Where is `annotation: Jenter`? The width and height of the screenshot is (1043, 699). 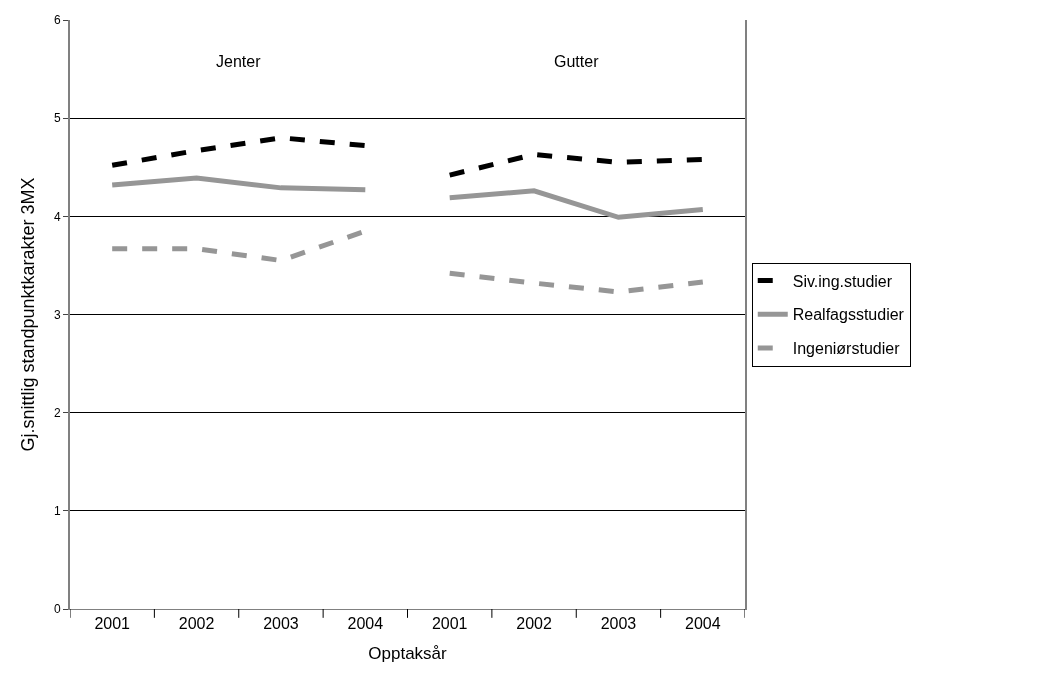 annotation: Jenter is located at coordinates (239, 61).